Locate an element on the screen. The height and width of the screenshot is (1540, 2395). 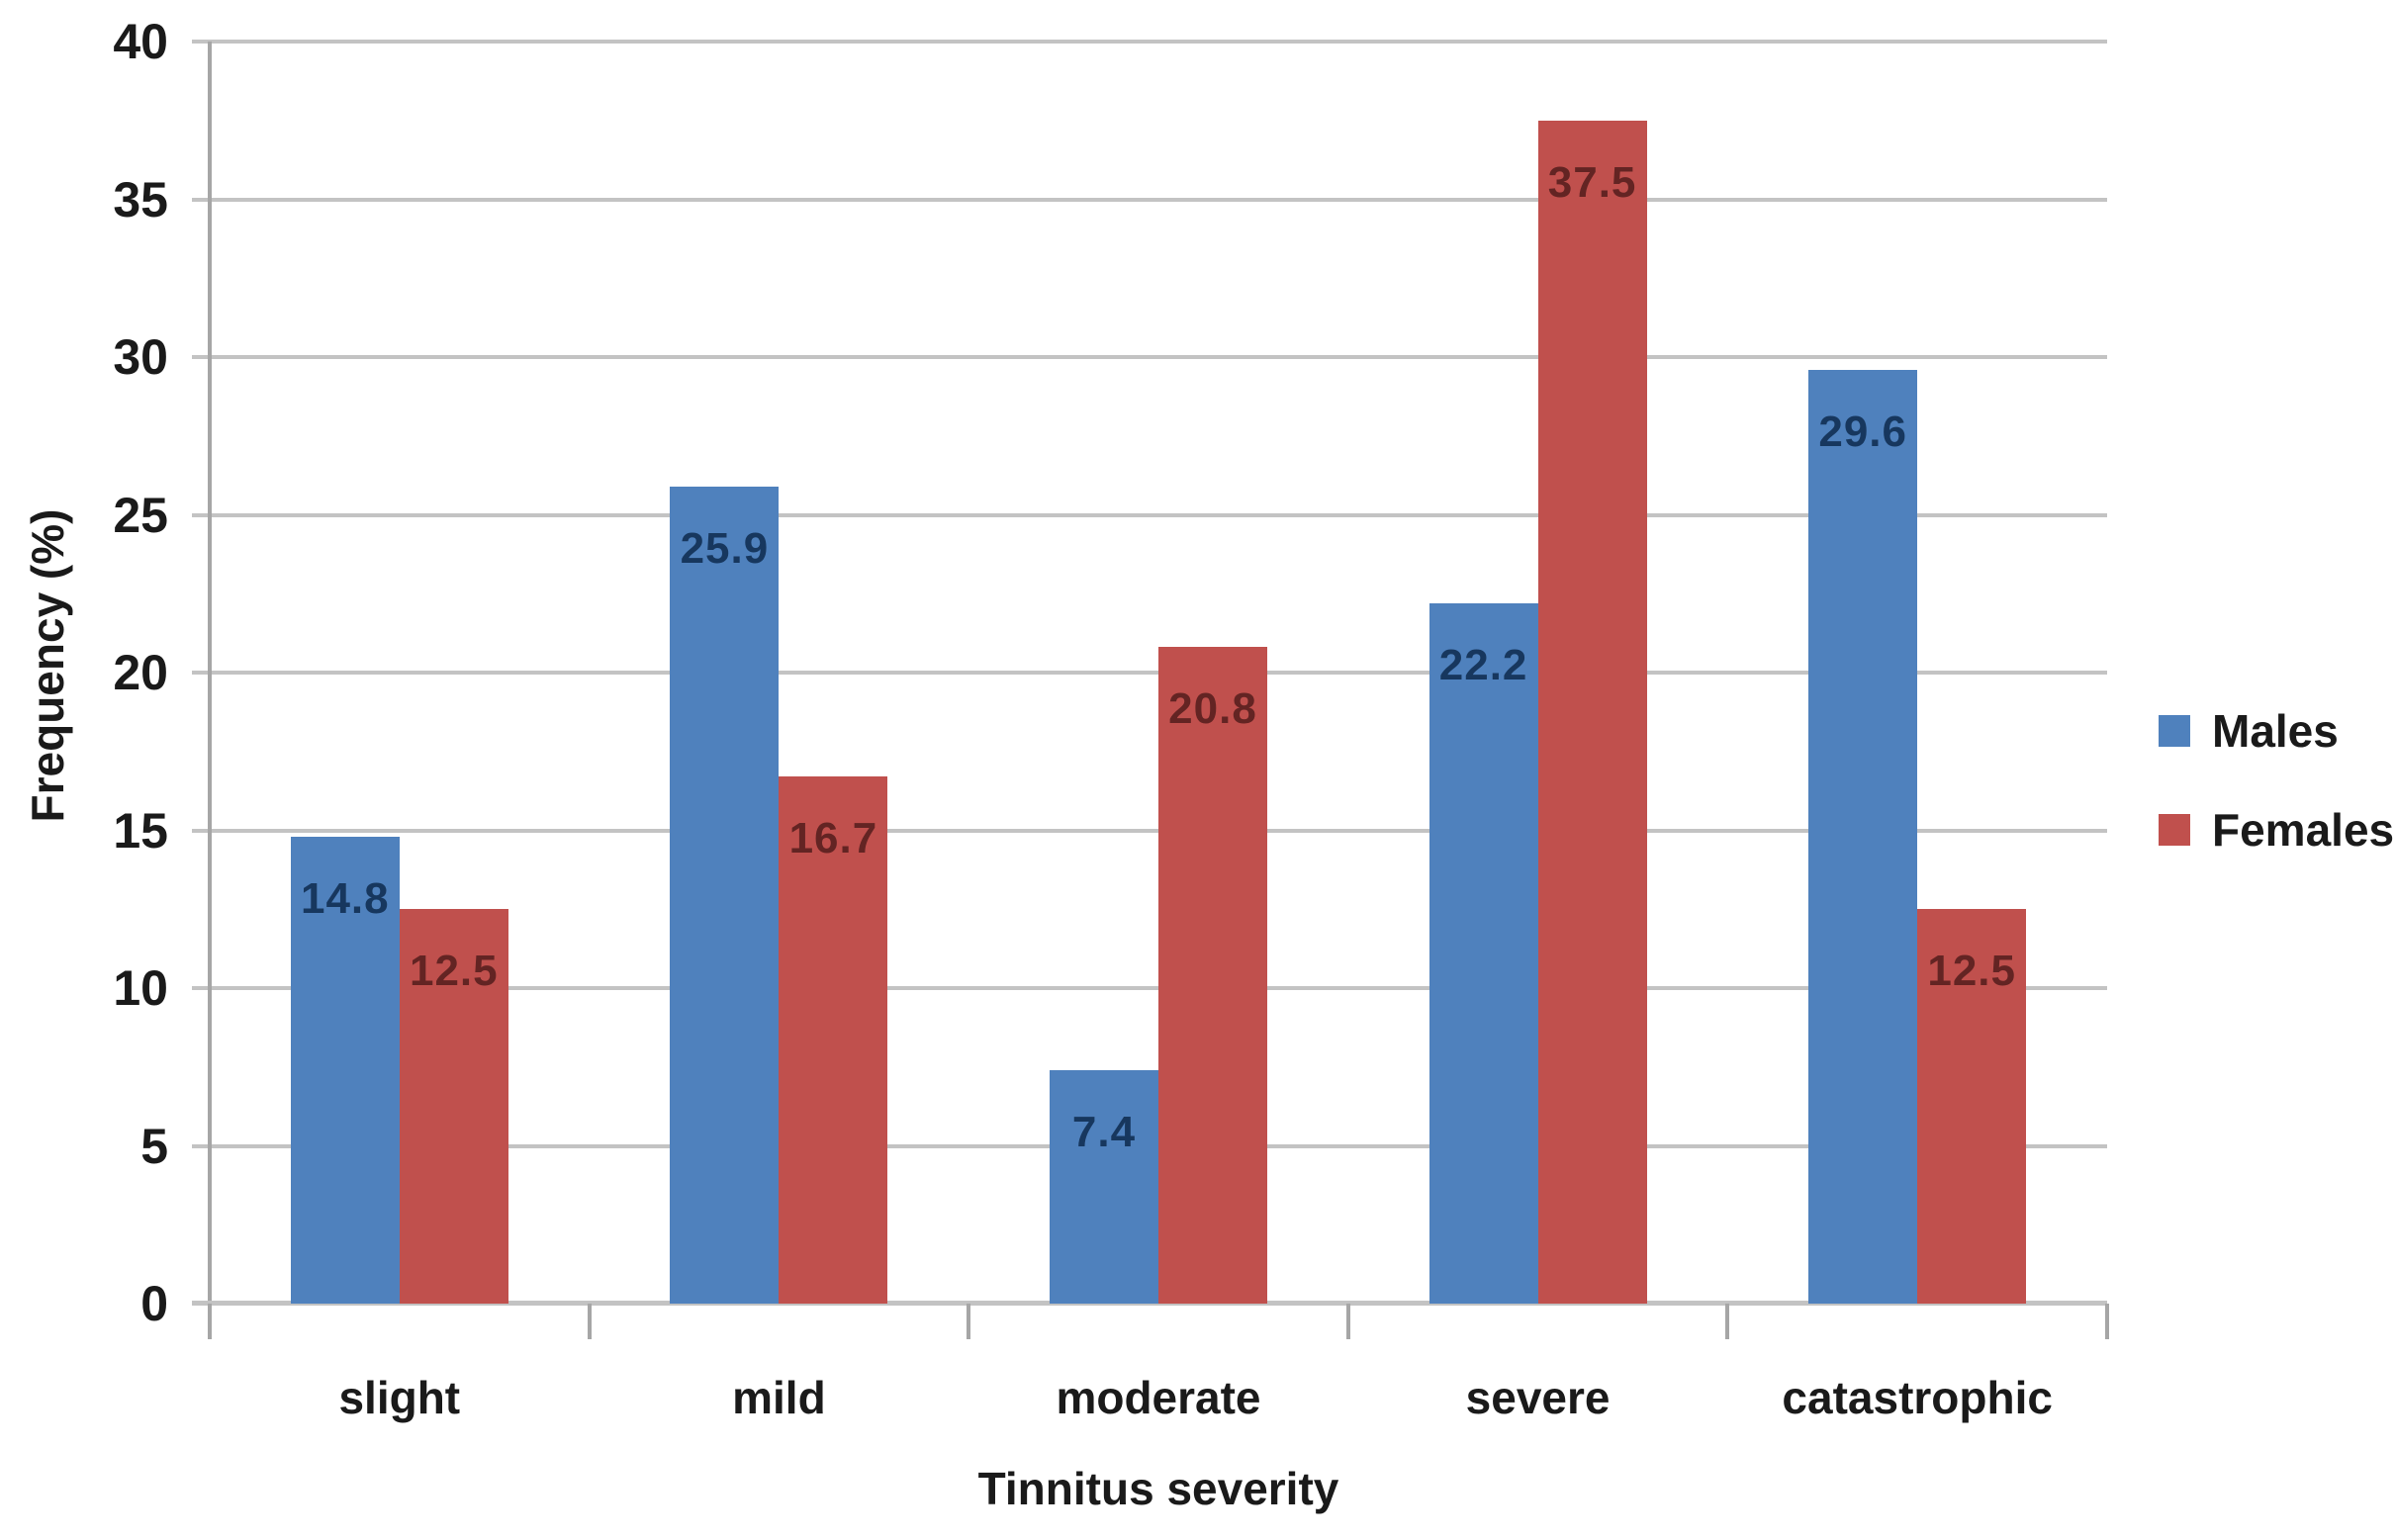
y-tick-label: 40 is located at coordinates (140, 41).